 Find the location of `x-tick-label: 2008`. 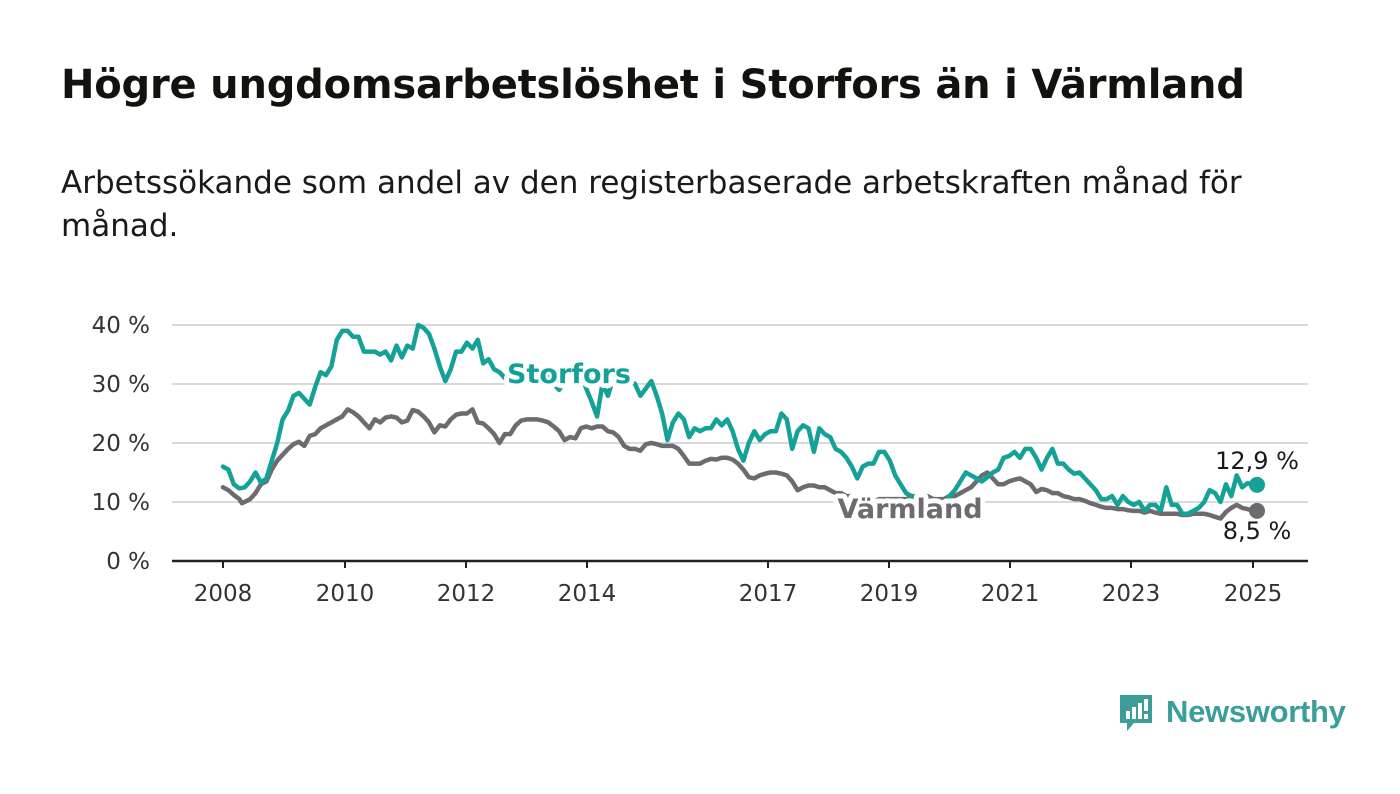

x-tick-label: 2008 is located at coordinates (223, 594).